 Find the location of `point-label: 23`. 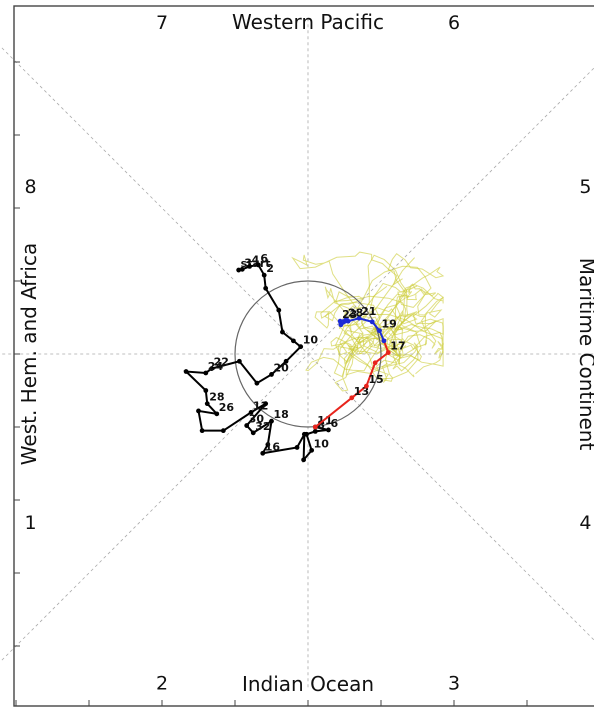

point-label: 23 is located at coordinates (349, 314).